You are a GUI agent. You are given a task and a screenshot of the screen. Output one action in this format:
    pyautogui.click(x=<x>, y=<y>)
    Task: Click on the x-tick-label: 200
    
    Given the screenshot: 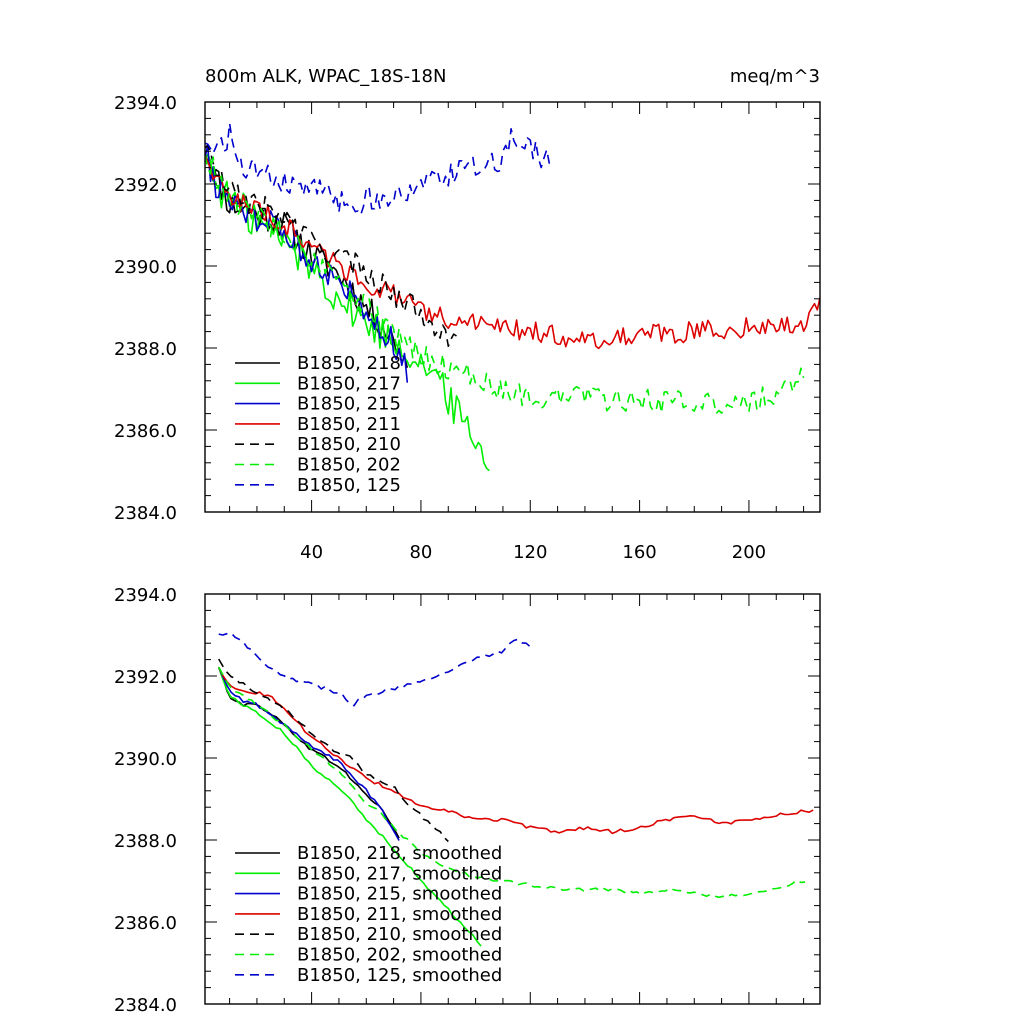 What is the action you would take?
    pyautogui.click(x=749, y=552)
    